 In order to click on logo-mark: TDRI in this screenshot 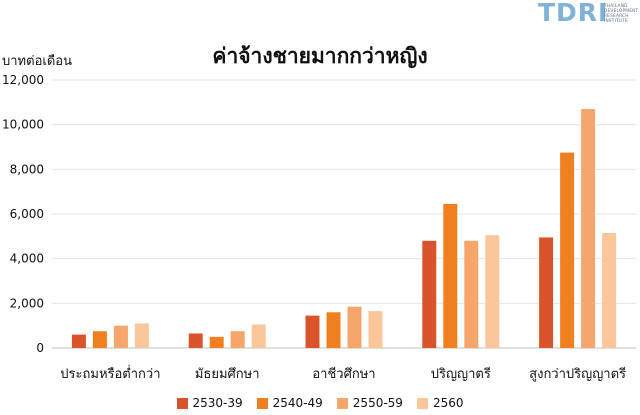, I will do `click(573, 13)`.